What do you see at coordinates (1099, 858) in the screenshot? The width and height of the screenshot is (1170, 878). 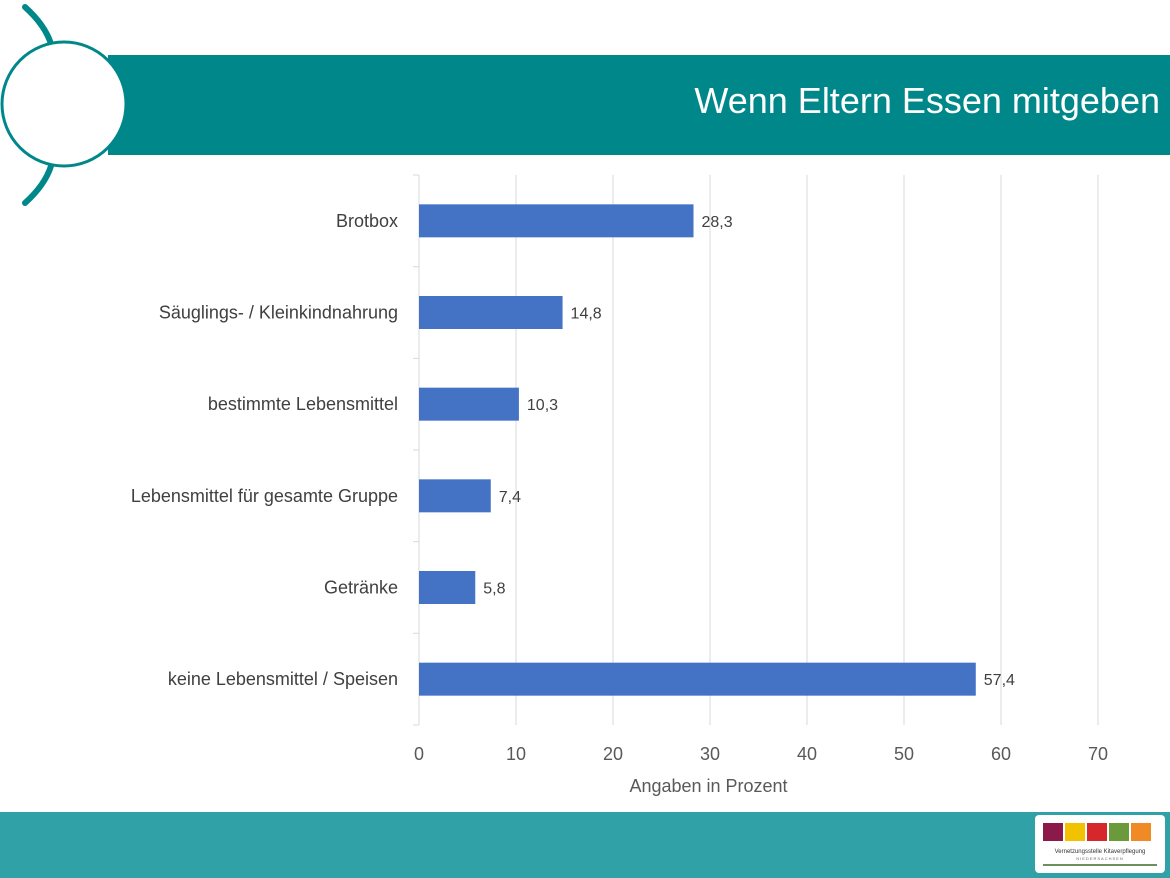 I see `svg-text: NIEDERSACHSEN` at bounding box center [1099, 858].